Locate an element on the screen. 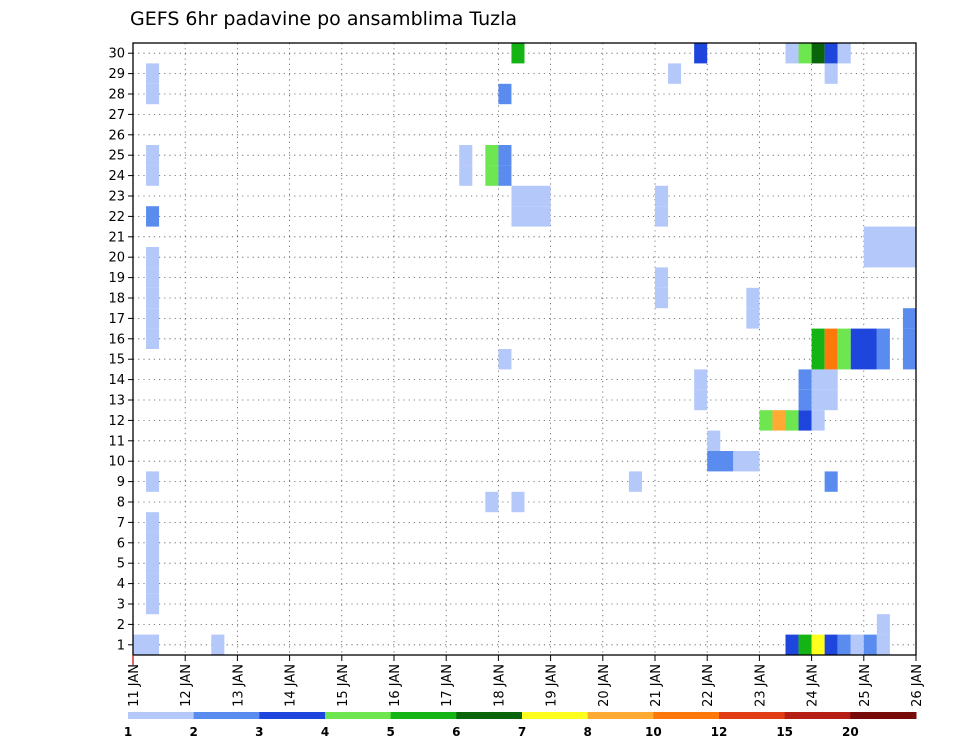 The width and height of the screenshot is (960, 742). y-tick-label: 24 is located at coordinates (116, 176).